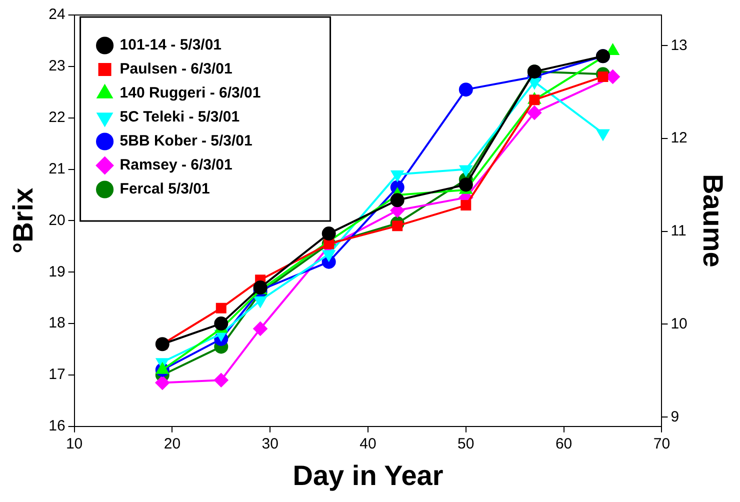 This screenshot has height=502, width=740. I want to click on y-tick-label: 16, so click(57, 426).